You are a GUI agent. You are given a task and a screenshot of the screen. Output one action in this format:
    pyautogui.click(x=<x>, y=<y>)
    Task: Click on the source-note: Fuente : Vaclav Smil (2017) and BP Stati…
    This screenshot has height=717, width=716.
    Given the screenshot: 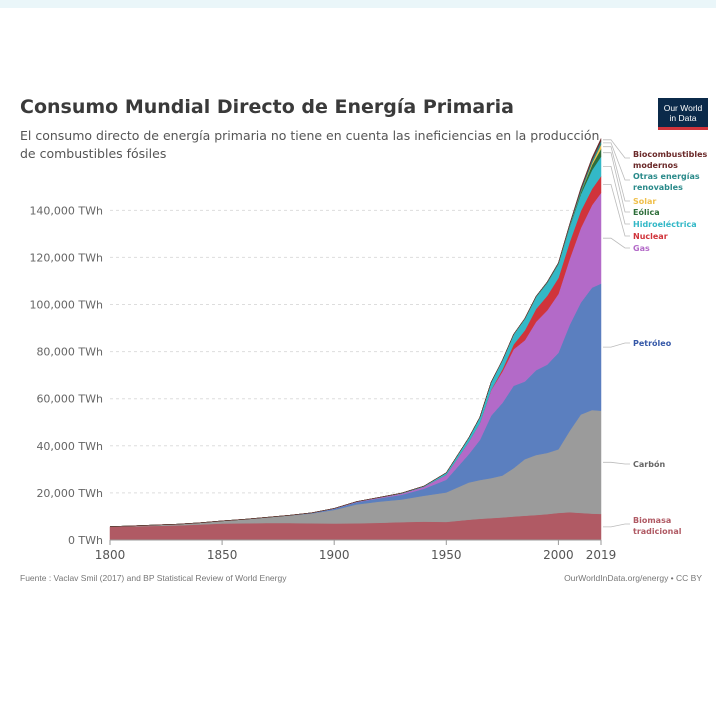 What is the action you would take?
    pyautogui.click(x=153, y=578)
    